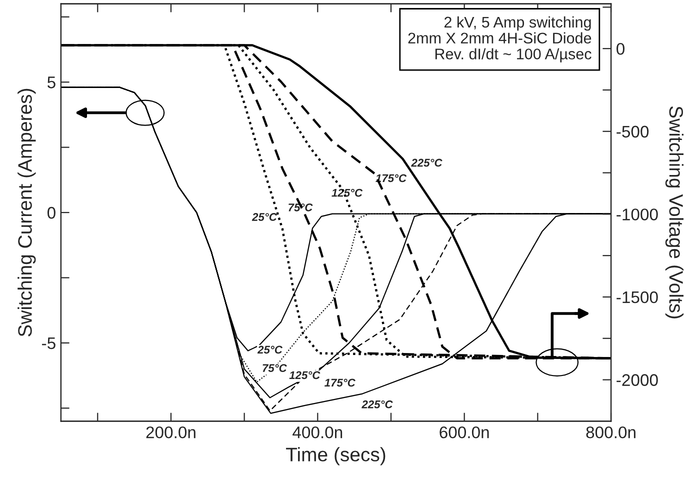 This screenshot has width=685, height=483. I want to click on x-tick-label: 800.0n, so click(611, 432).